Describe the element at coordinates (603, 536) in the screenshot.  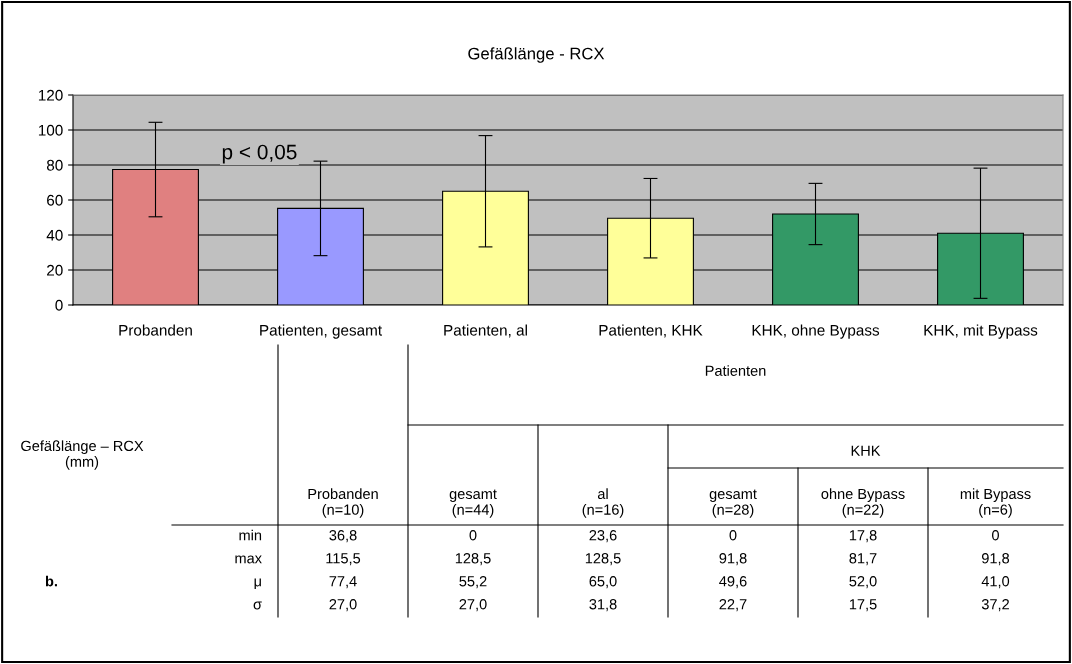
I see `text: 23,6` at that location.